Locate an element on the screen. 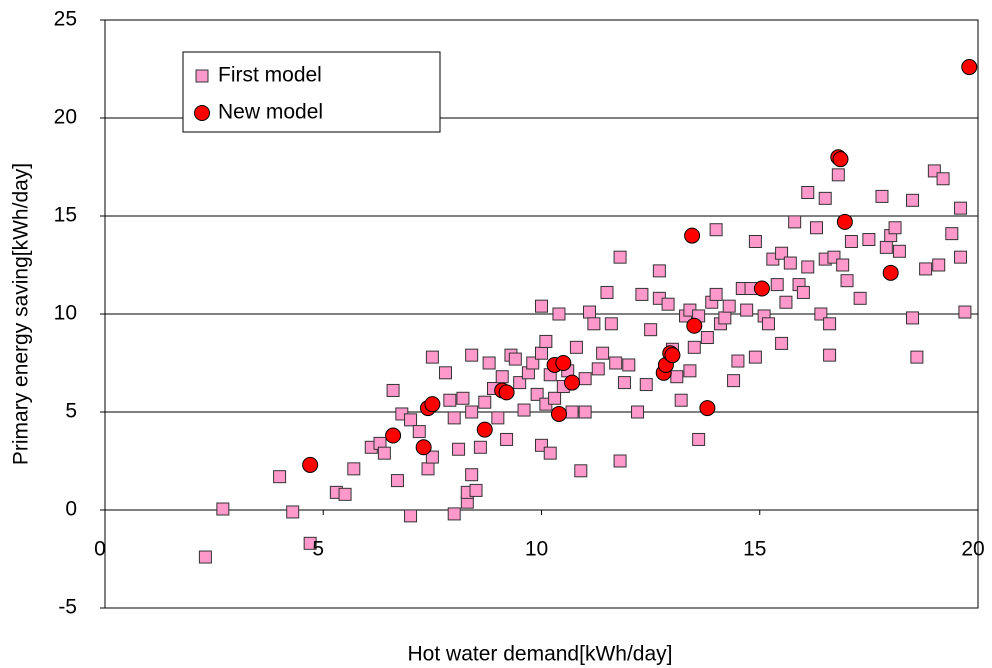 The height and width of the screenshot is (668, 992). y-tick-label: 10 is located at coordinates (65, 313).